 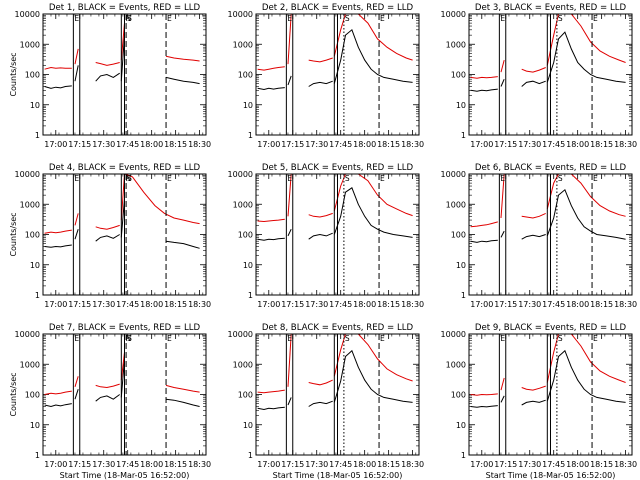 What do you see at coordinates (338, 8) in the screenshot?
I see `panel-title: Det 2, BLACK = Events, RED = LLD` at bounding box center [338, 8].